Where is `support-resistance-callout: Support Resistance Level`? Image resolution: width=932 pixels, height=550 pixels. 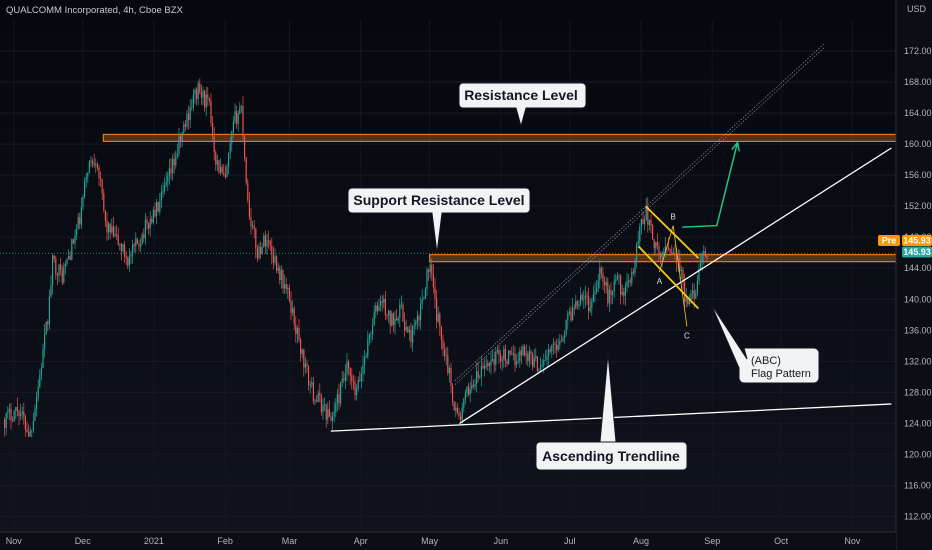 support-resistance-callout: Support Resistance Level is located at coordinates (439, 220).